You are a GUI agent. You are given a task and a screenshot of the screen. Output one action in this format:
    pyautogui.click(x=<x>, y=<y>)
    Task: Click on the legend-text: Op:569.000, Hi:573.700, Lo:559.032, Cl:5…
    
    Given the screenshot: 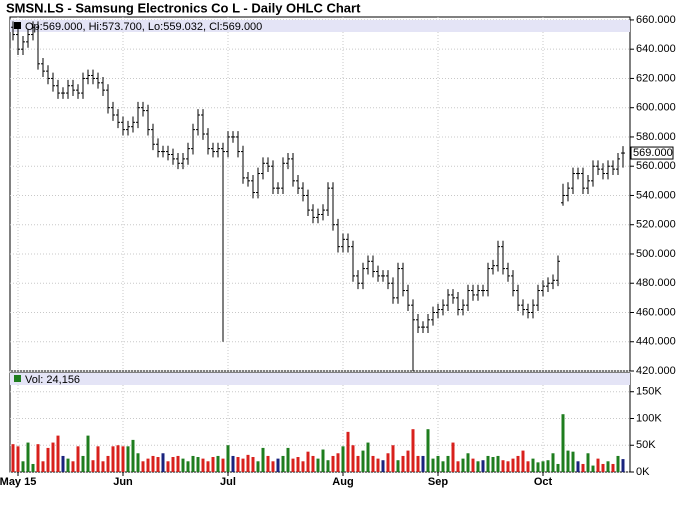 What is the action you would take?
    pyautogui.click(x=143, y=27)
    